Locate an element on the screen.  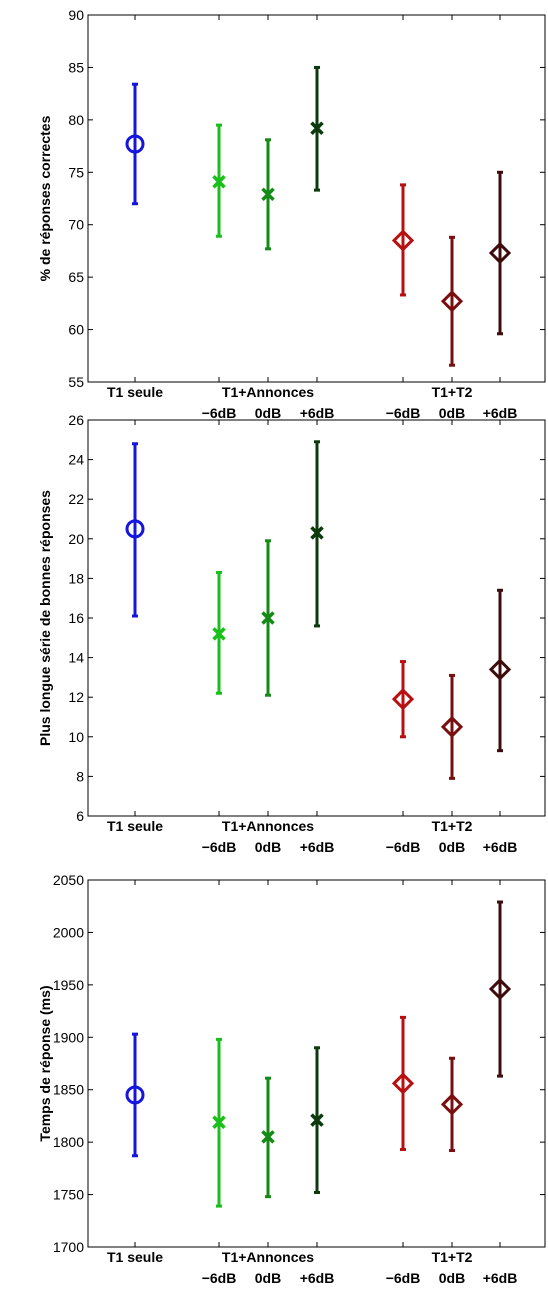
y-axis-label: Temps de réponse (ms) is located at coordinates (45, 1063).